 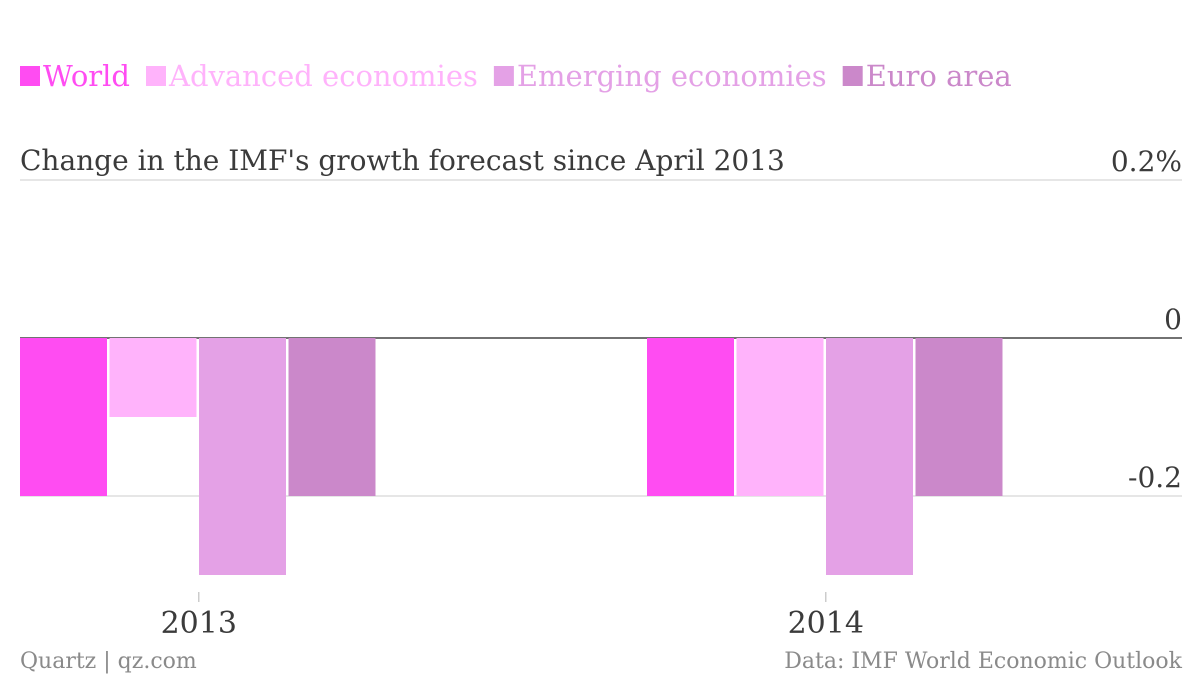 I want to click on data-source: Data: IMF World Economic Outlook, so click(x=983, y=661).